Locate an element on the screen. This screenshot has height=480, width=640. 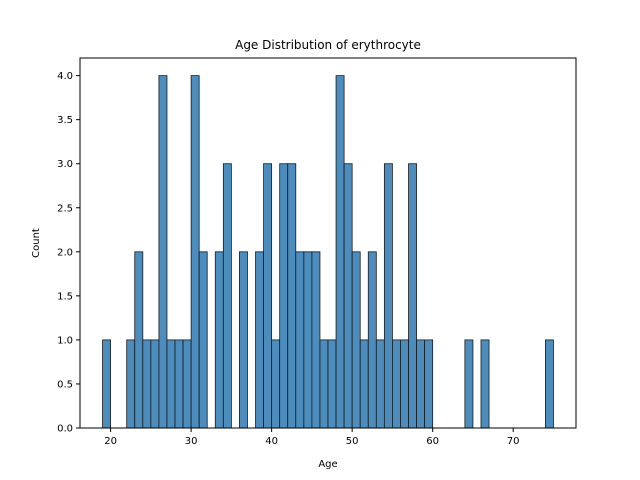
y-tick-label: 1.5 is located at coordinates (65, 296).